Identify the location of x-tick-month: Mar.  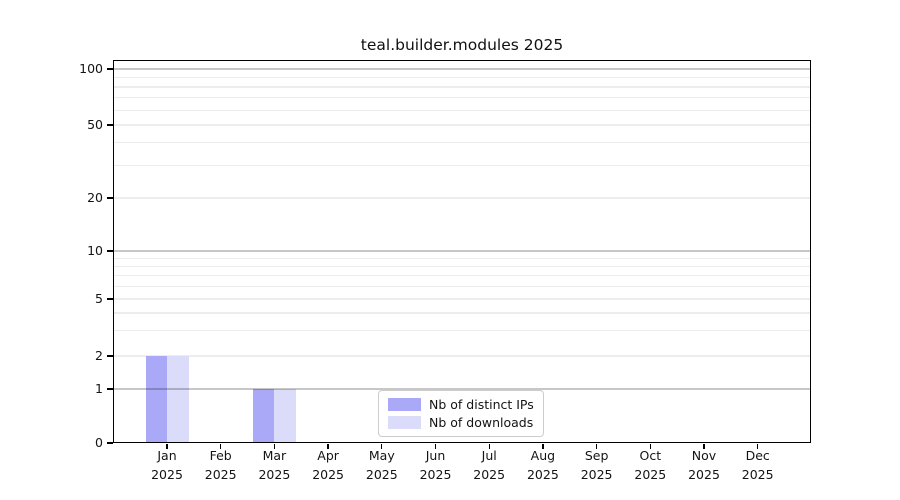
(274, 455).